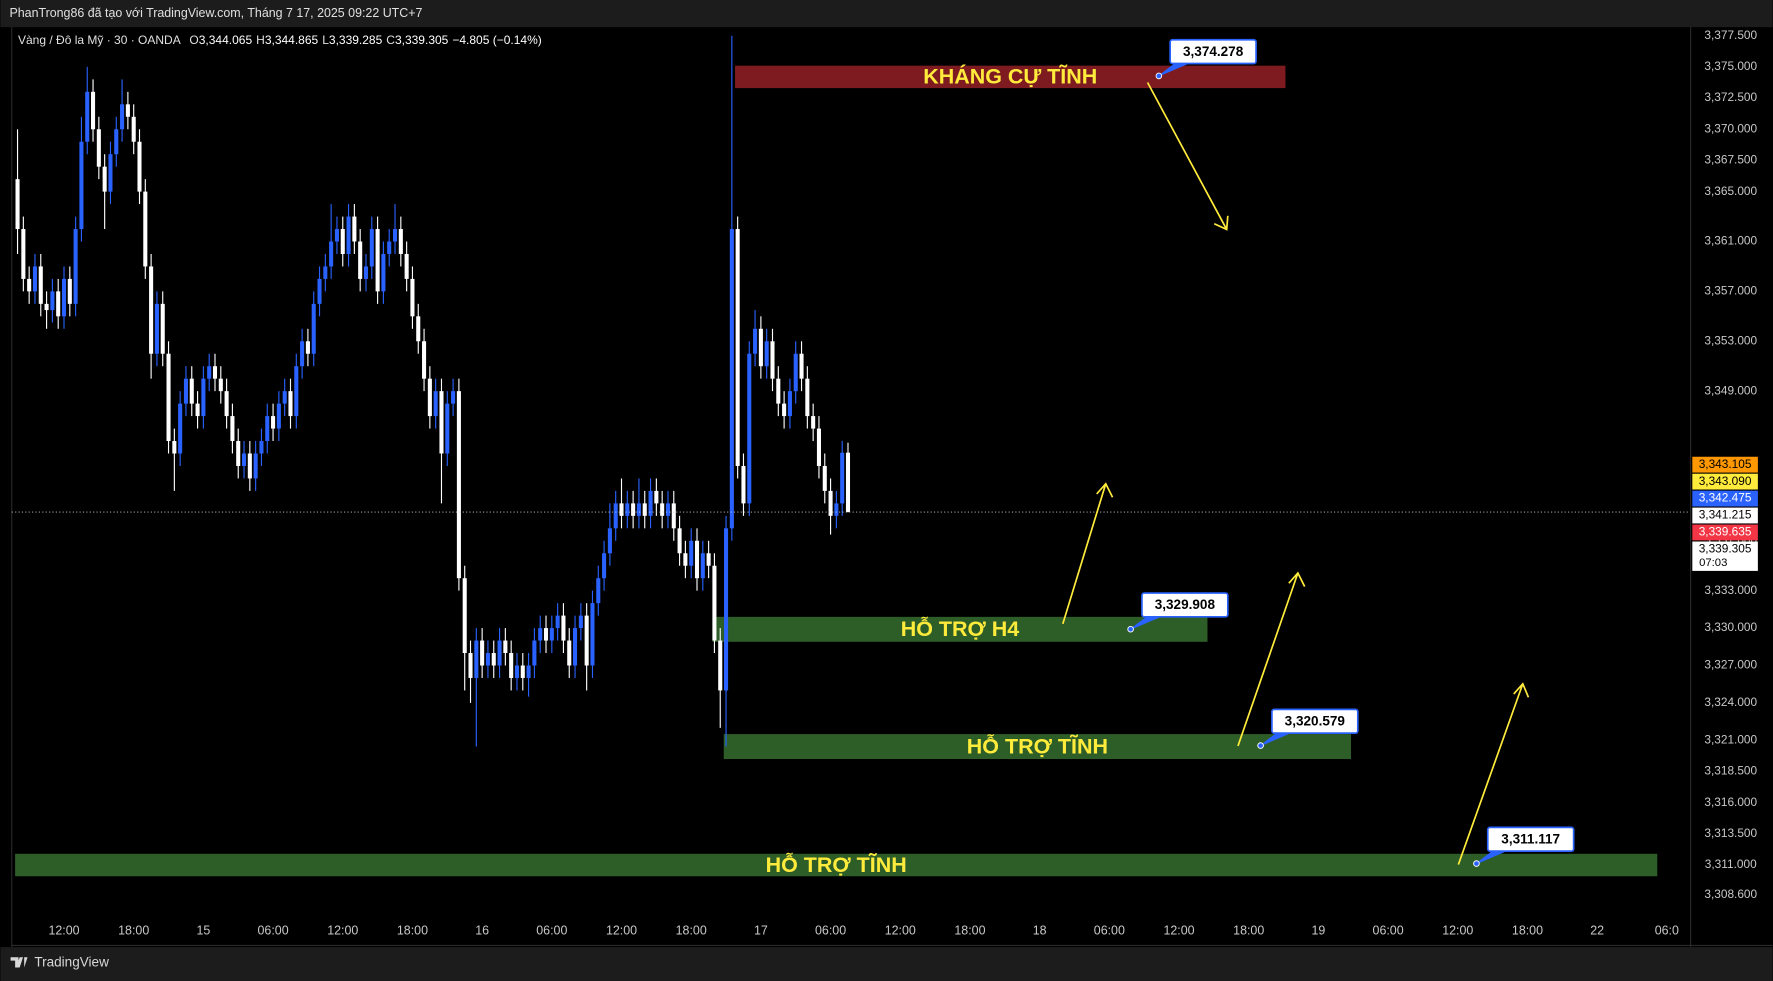  Describe the element at coordinates (260, 40) in the screenshot. I see `legend-key: H` at that location.